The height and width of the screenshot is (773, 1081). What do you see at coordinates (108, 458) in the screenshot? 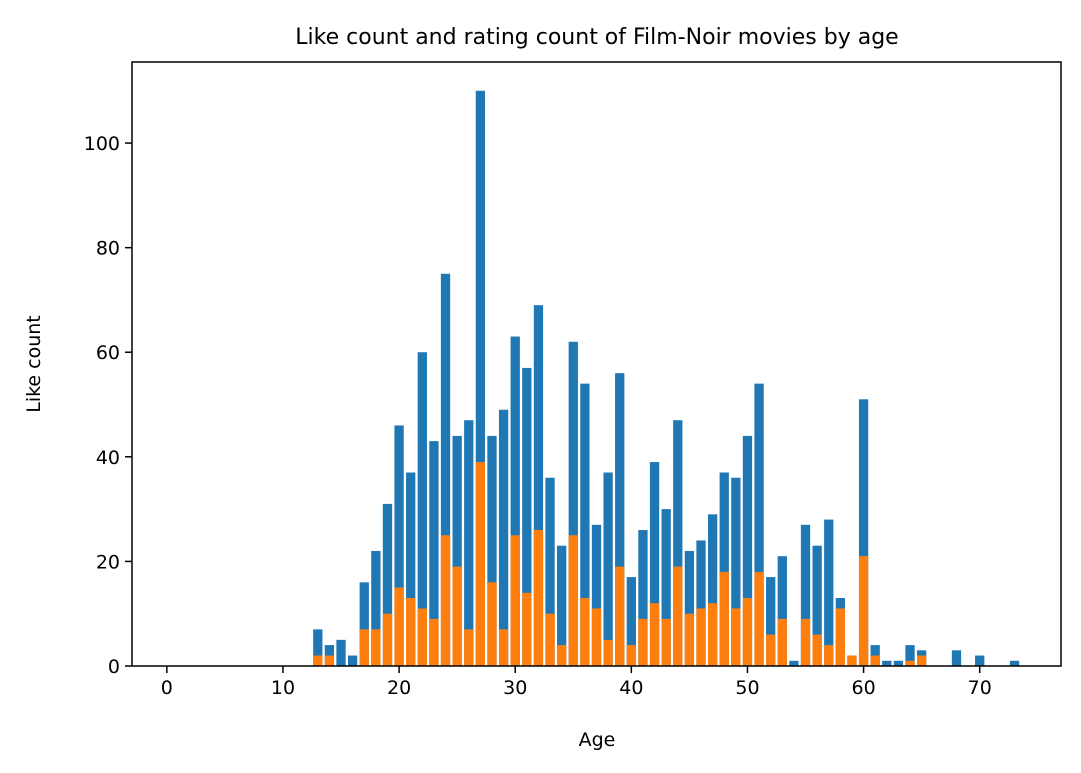
I see `y-tick-label: 40` at bounding box center [108, 458].